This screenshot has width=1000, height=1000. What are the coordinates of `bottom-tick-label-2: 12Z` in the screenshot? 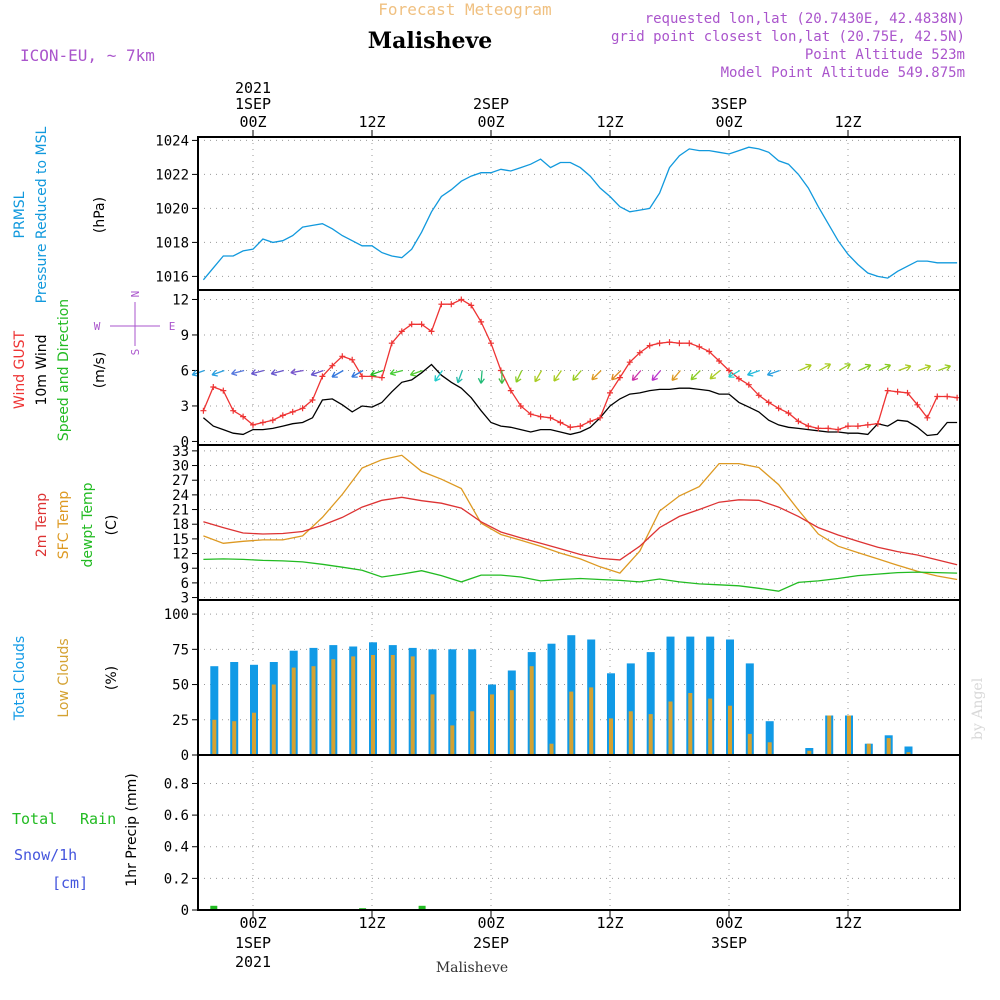 It's located at (371, 923).